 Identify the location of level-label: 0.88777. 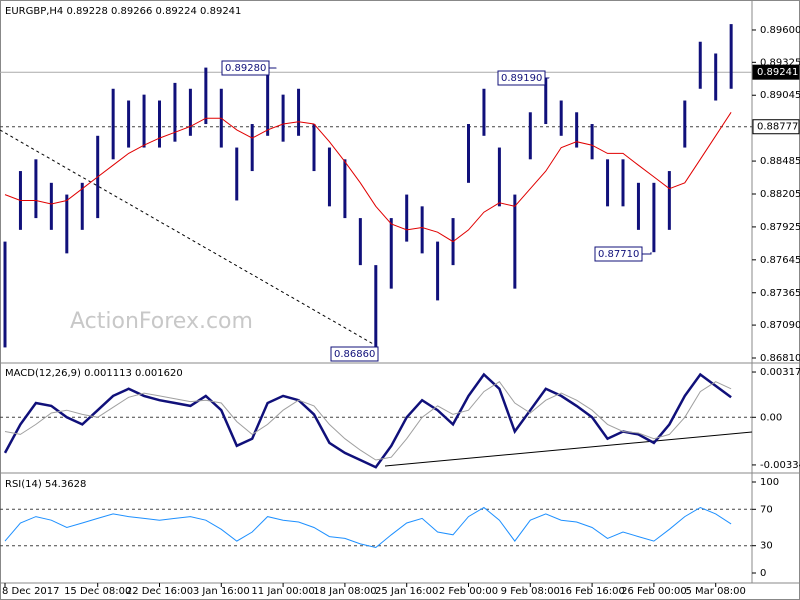
(777, 127).